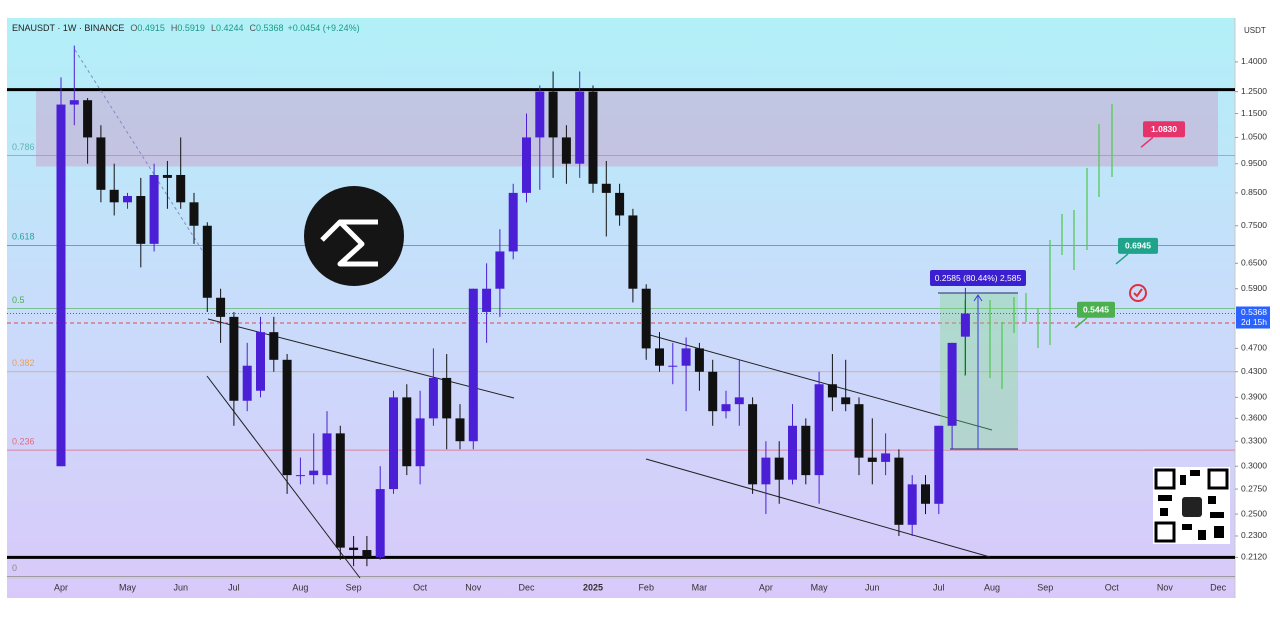  I want to click on x-tick-label: Jul, so click(939, 587).